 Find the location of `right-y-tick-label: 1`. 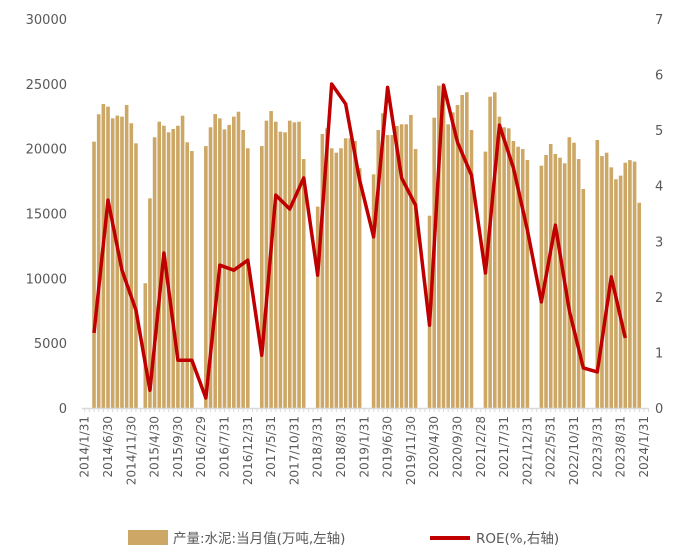

right-y-tick-label: 1 is located at coordinates (659, 353).